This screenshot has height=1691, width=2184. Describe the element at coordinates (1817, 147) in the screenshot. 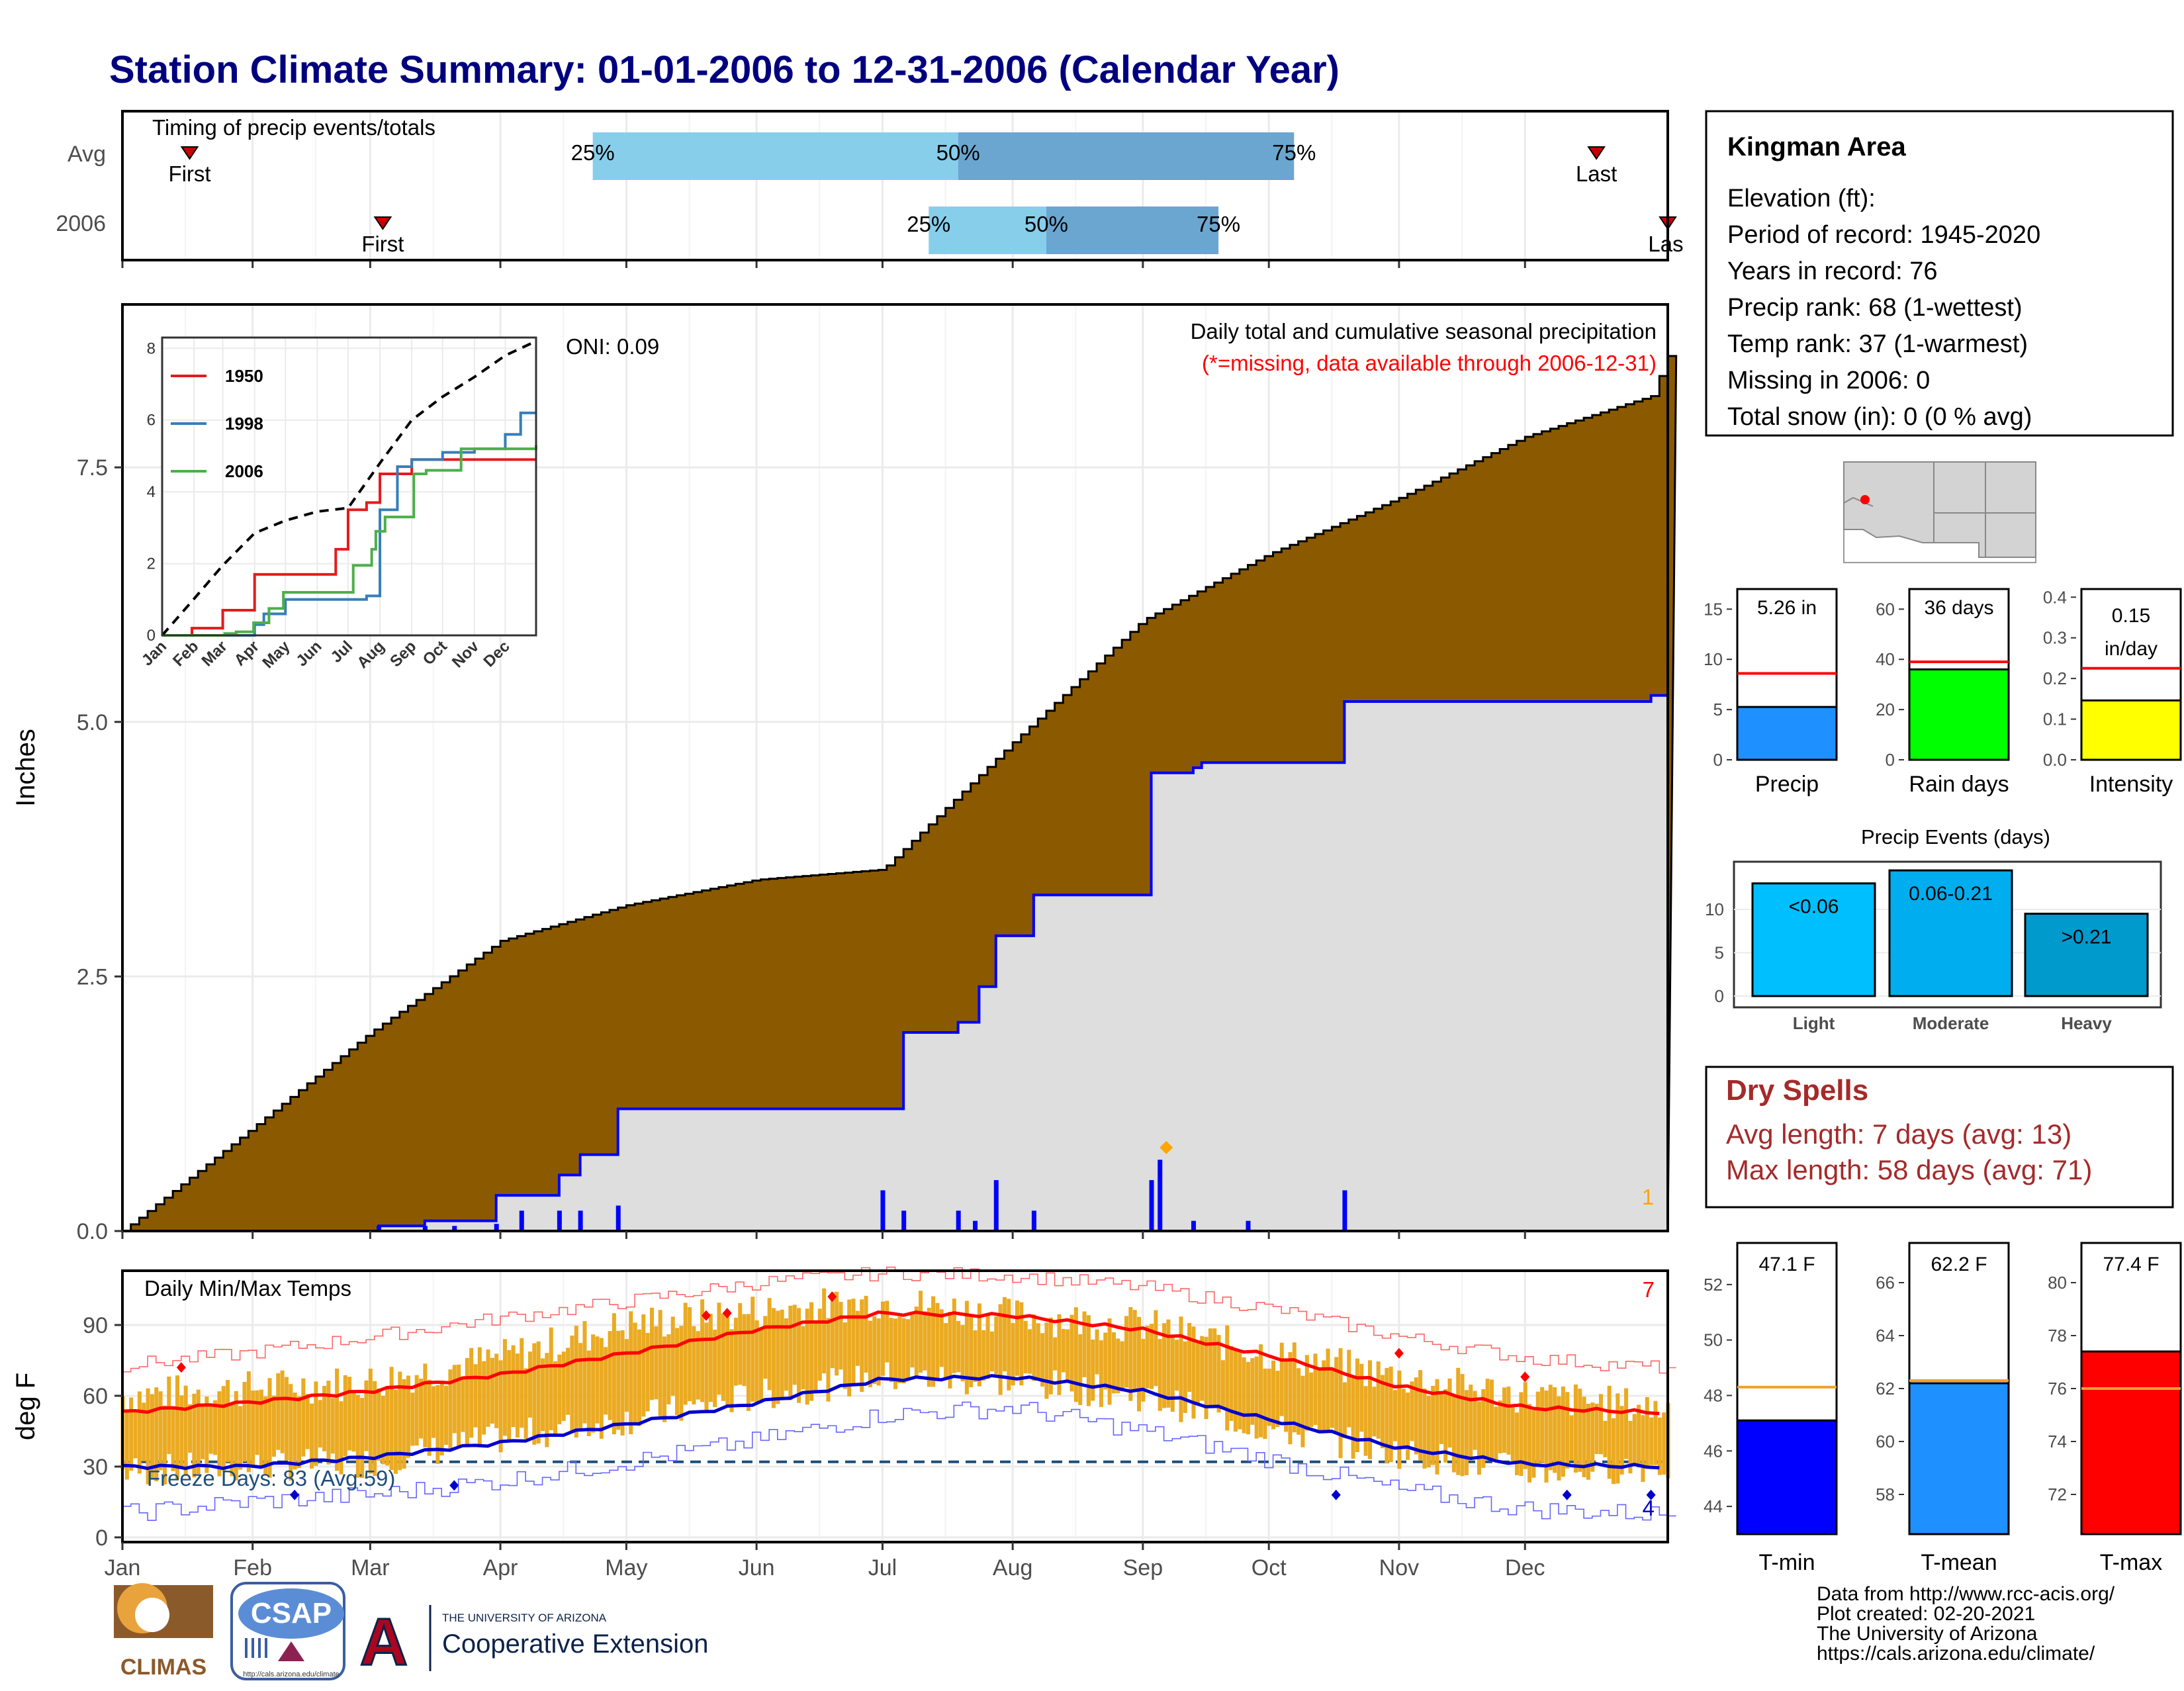

I see `station-name: Kingman Area` at that location.